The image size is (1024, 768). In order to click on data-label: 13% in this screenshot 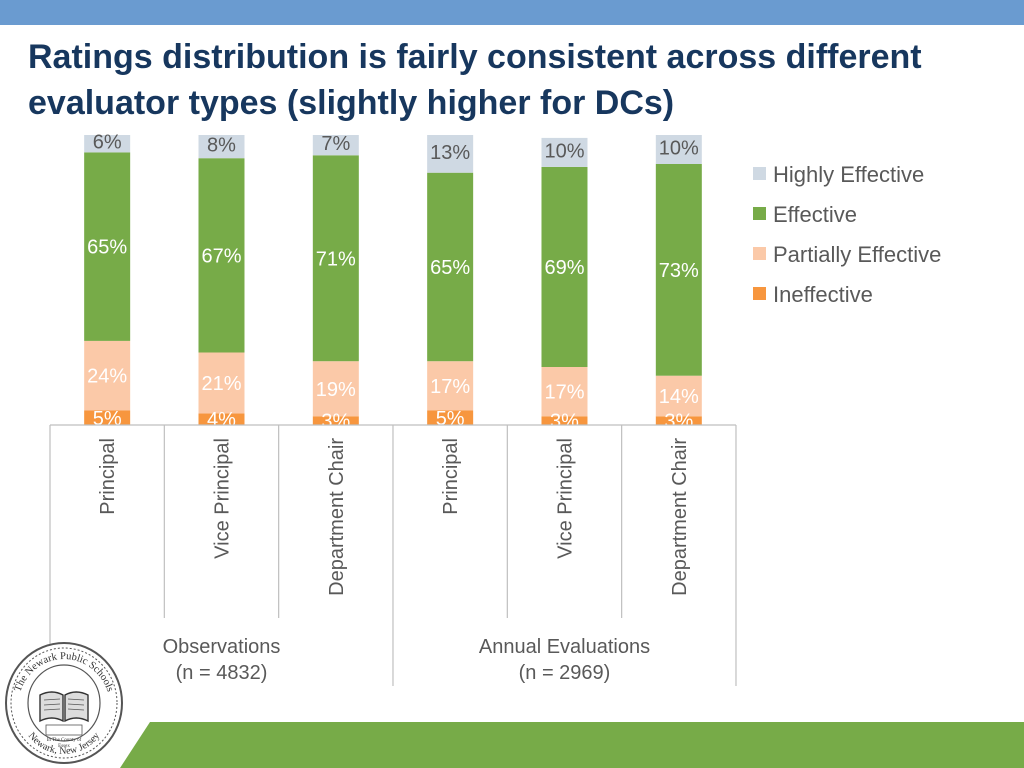, I will do `click(450, 153)`.